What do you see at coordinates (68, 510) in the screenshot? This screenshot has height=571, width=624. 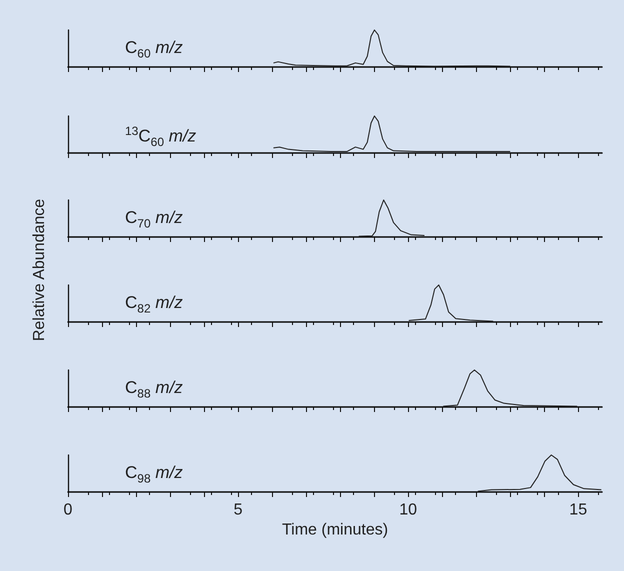 I see `x-tick-label: 0` at bounding box center [68, 510].